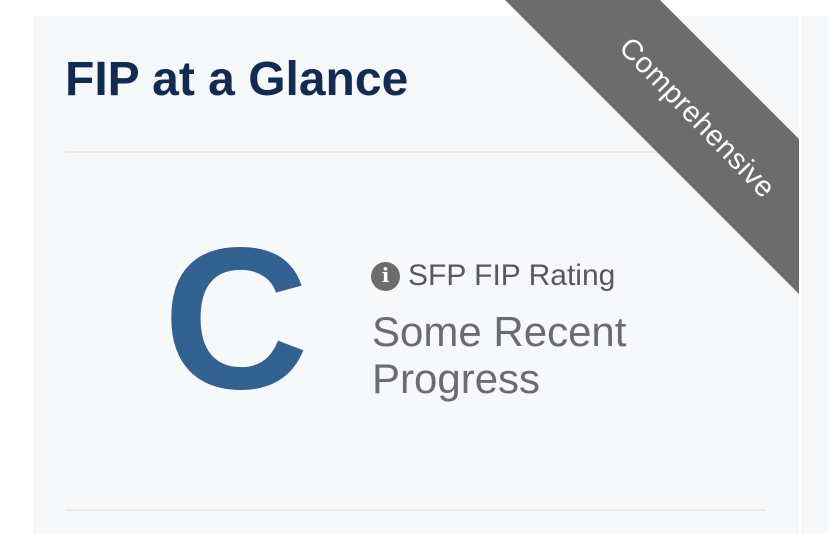 Image resolution: width=828 pixels, height=534 pixels. I want to click on info-icon: i, so click(385, 276).